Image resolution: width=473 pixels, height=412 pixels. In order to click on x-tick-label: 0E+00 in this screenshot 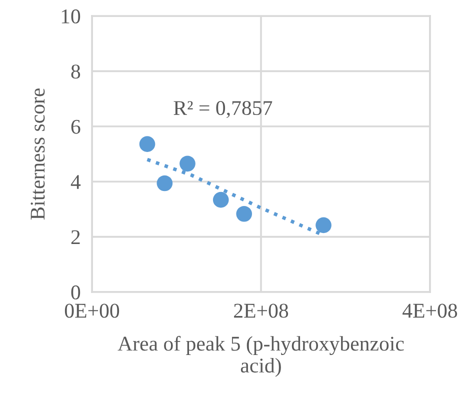, I will do `click(92, 311)`.